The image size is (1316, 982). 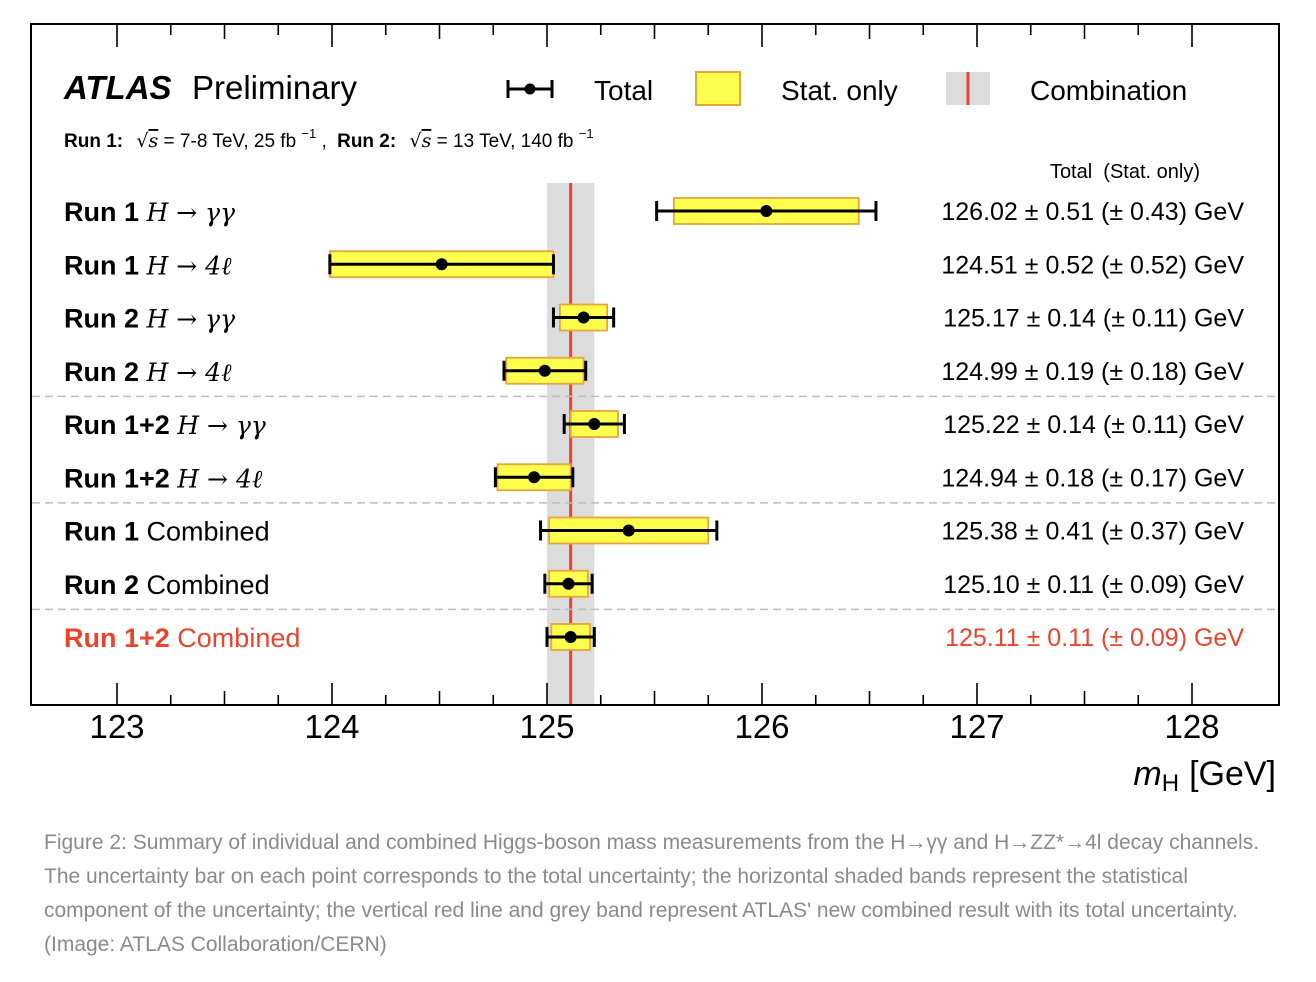 I want to click on x-tick-label: 128, so click(x=1191, y=726).